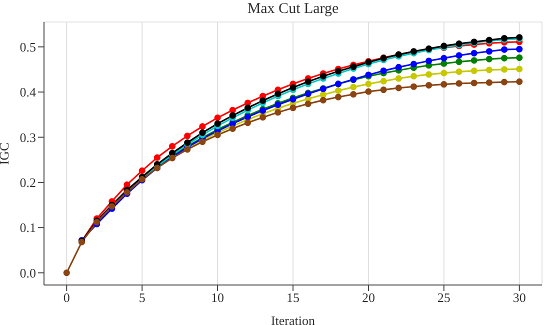  I want to click on x-tick-label: 5, so click(142, 298).